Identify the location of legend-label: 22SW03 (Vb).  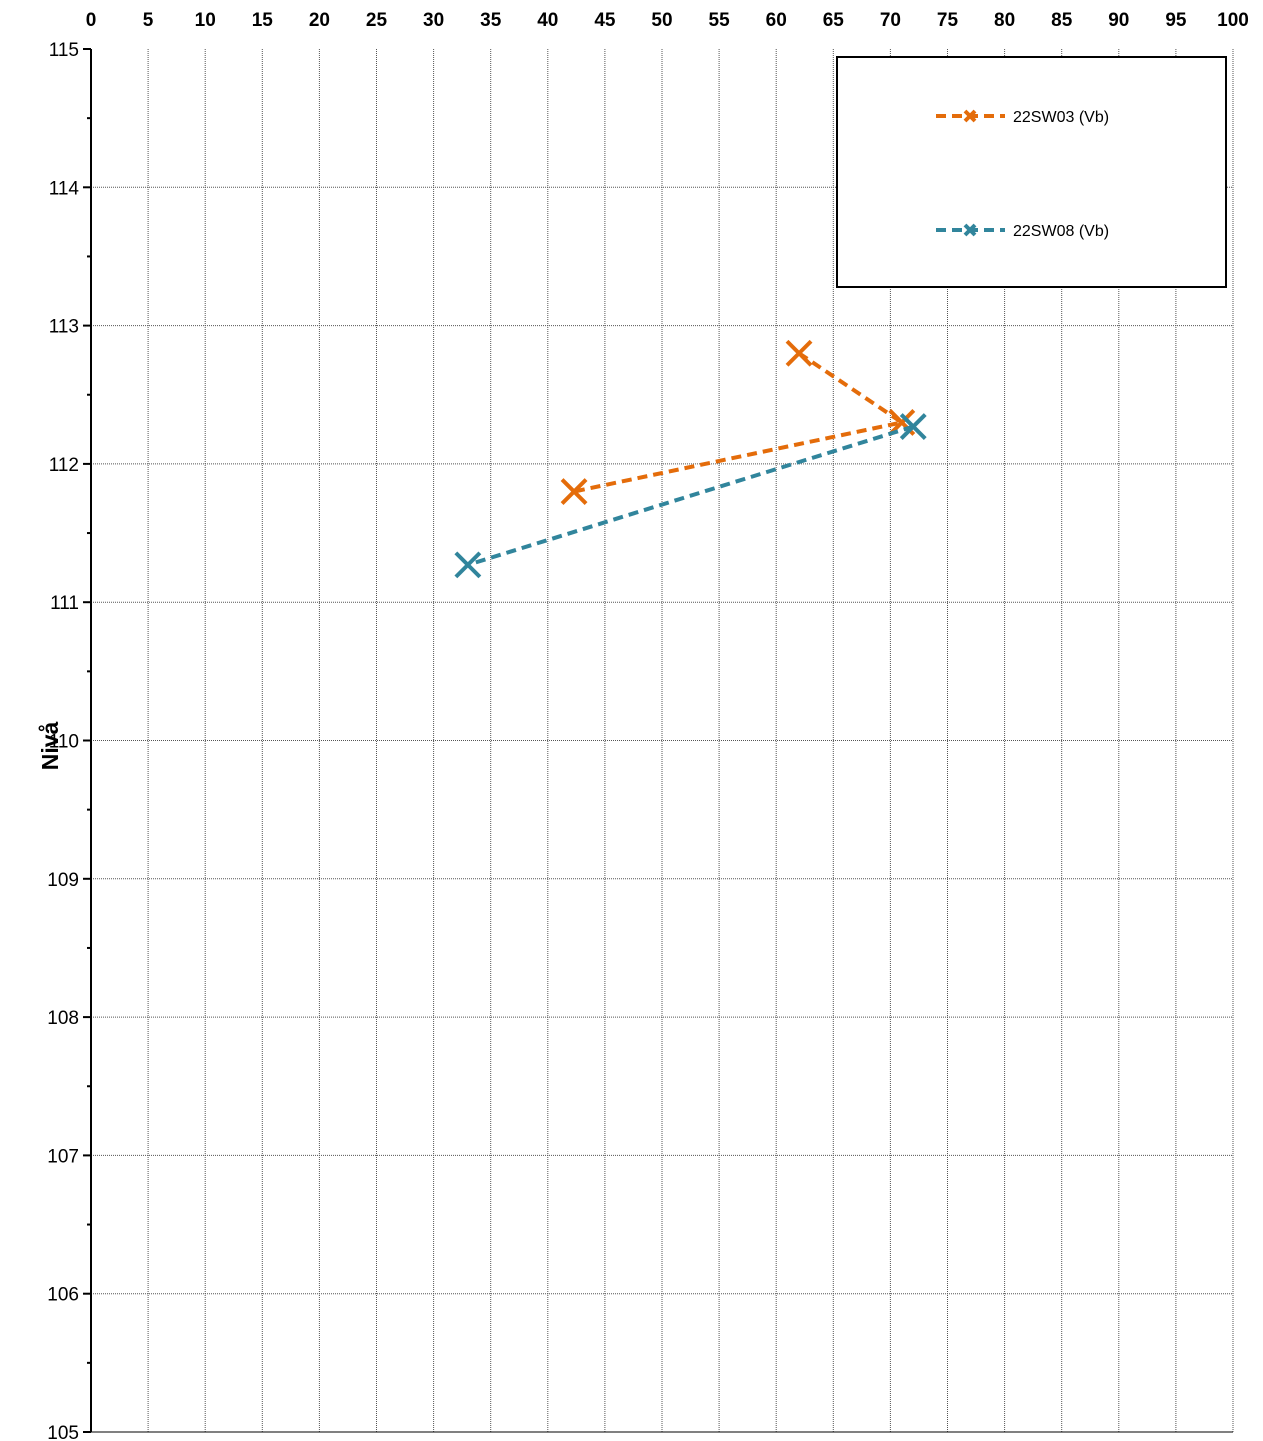
(1061, 117).